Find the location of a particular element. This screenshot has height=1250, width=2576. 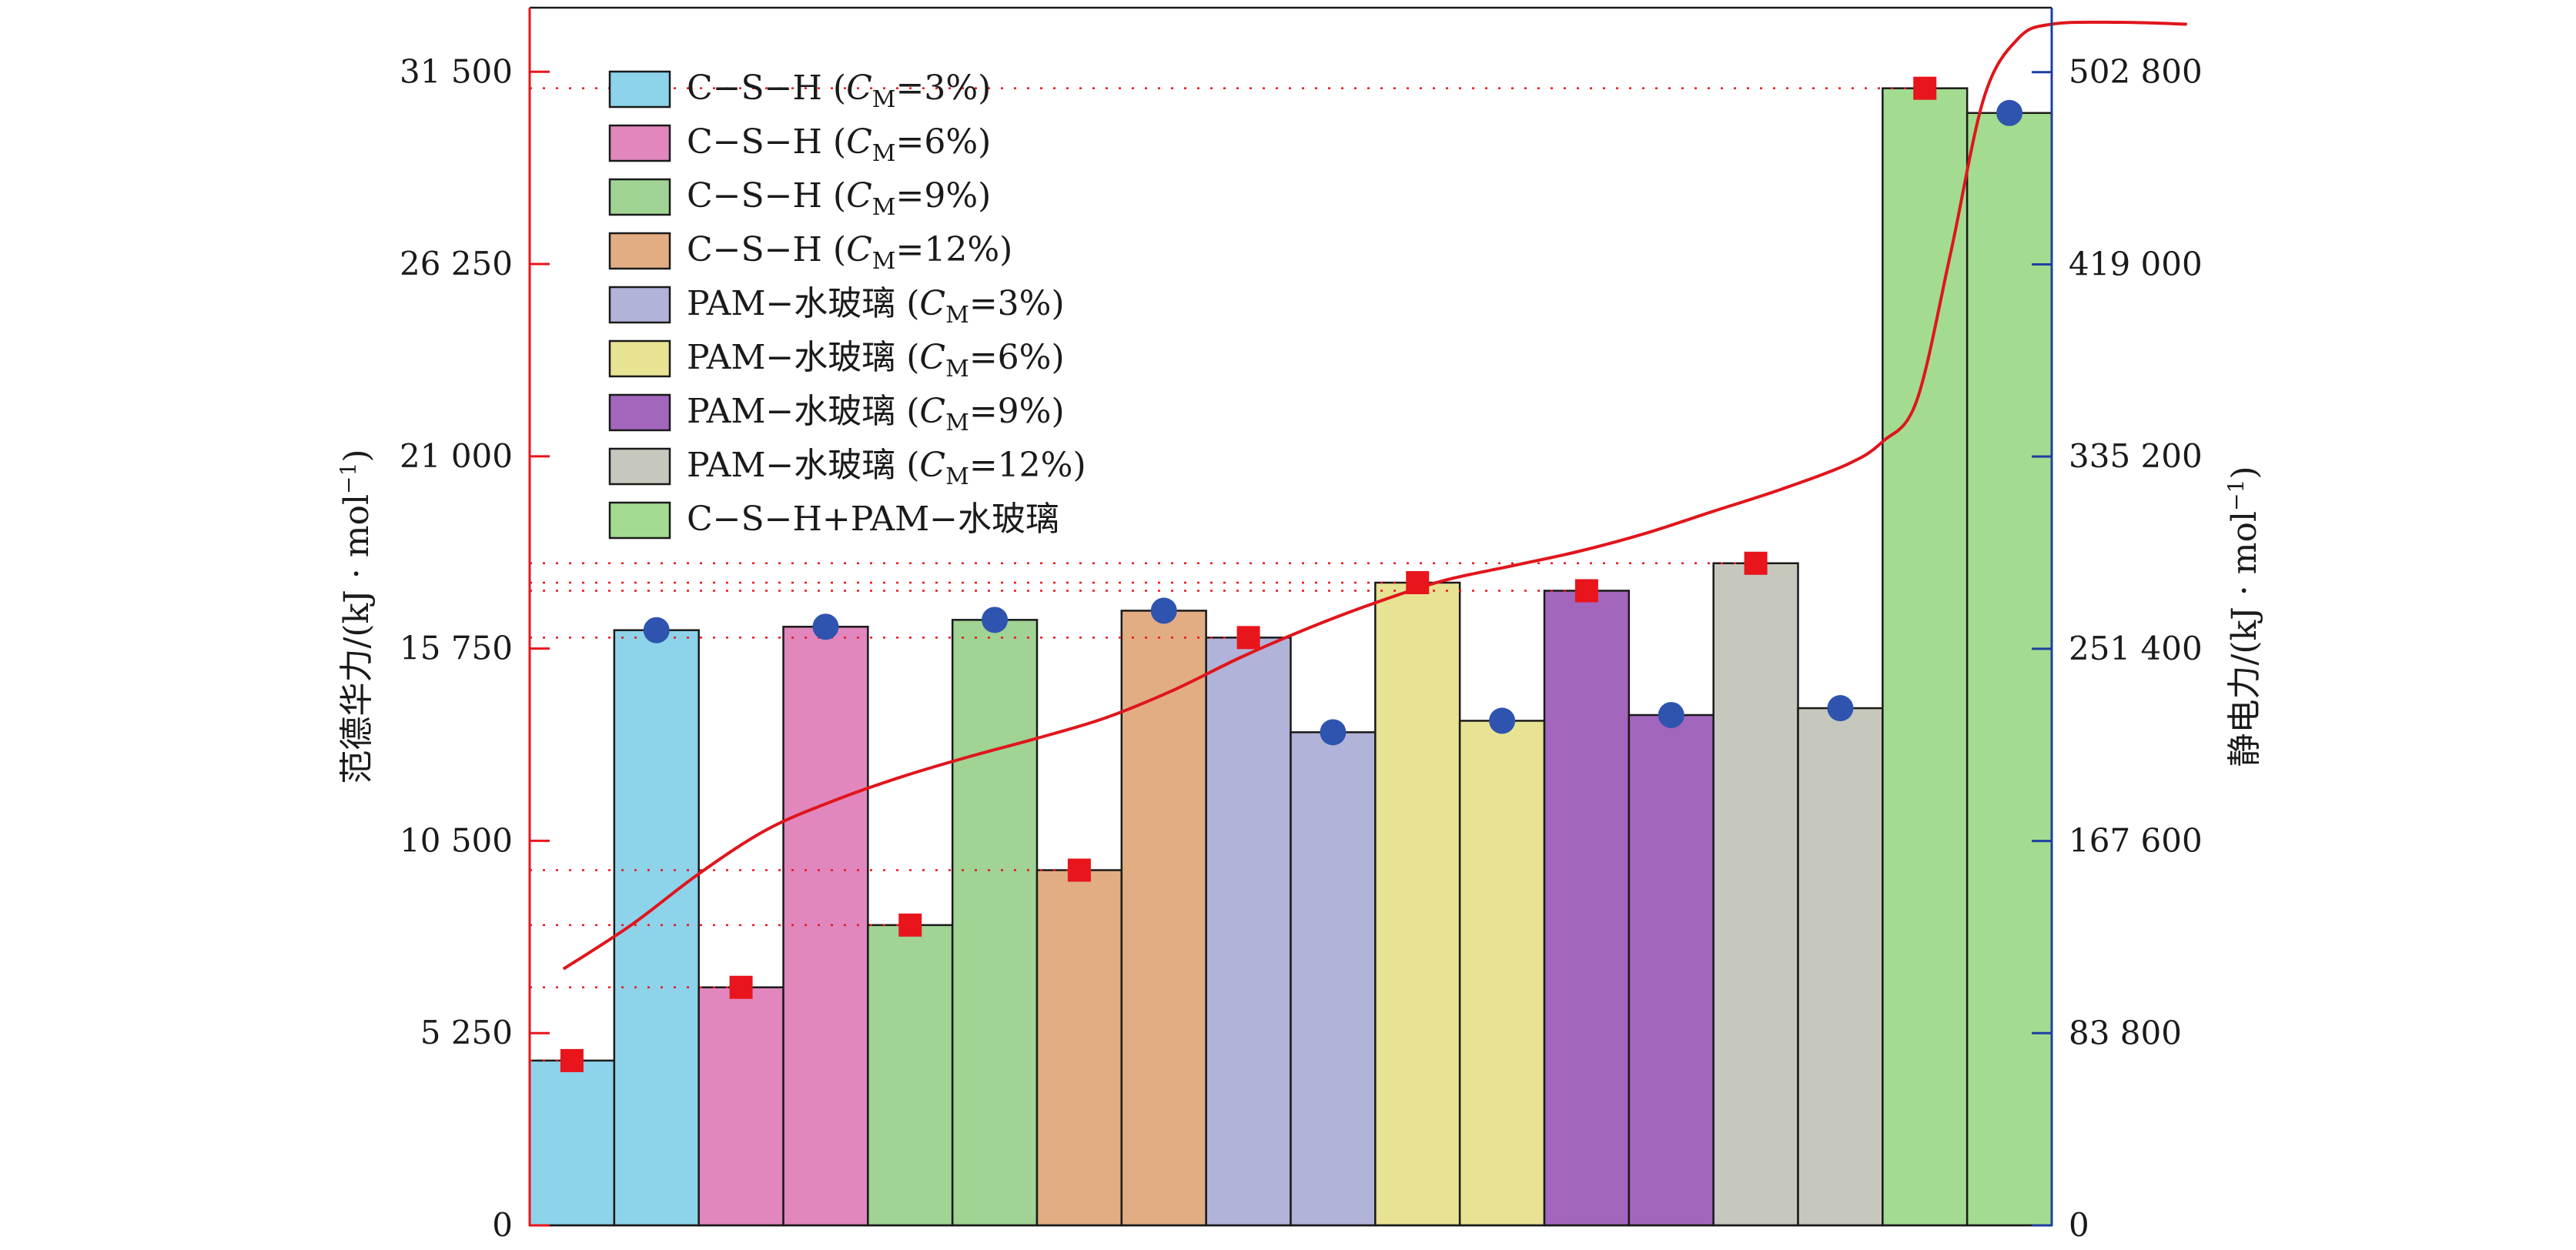

legend-label-6: PAM−水玻璃 (CM=6%) is located at coordinates (876, 360).